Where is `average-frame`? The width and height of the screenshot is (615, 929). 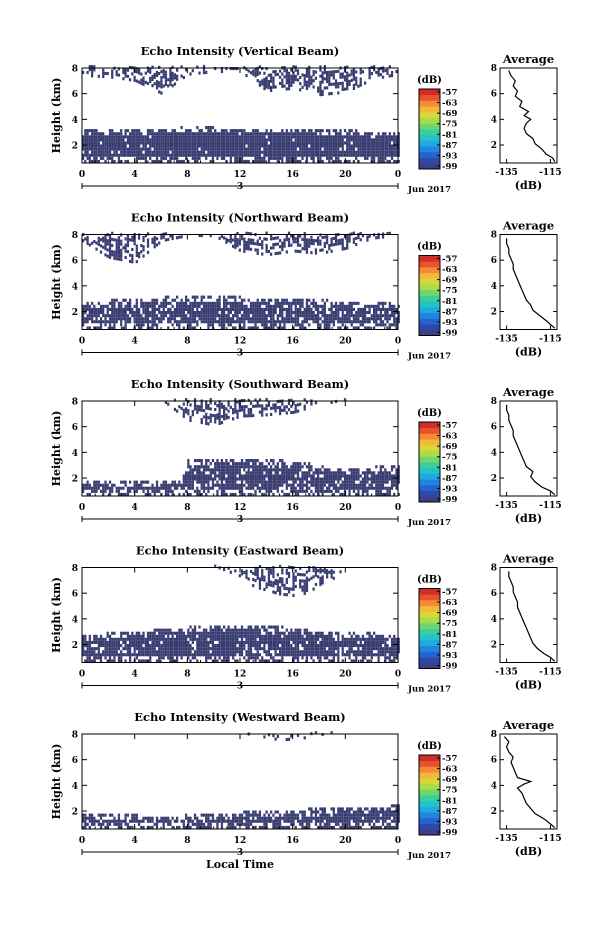 average-frame is located at coordinates (528, 282).